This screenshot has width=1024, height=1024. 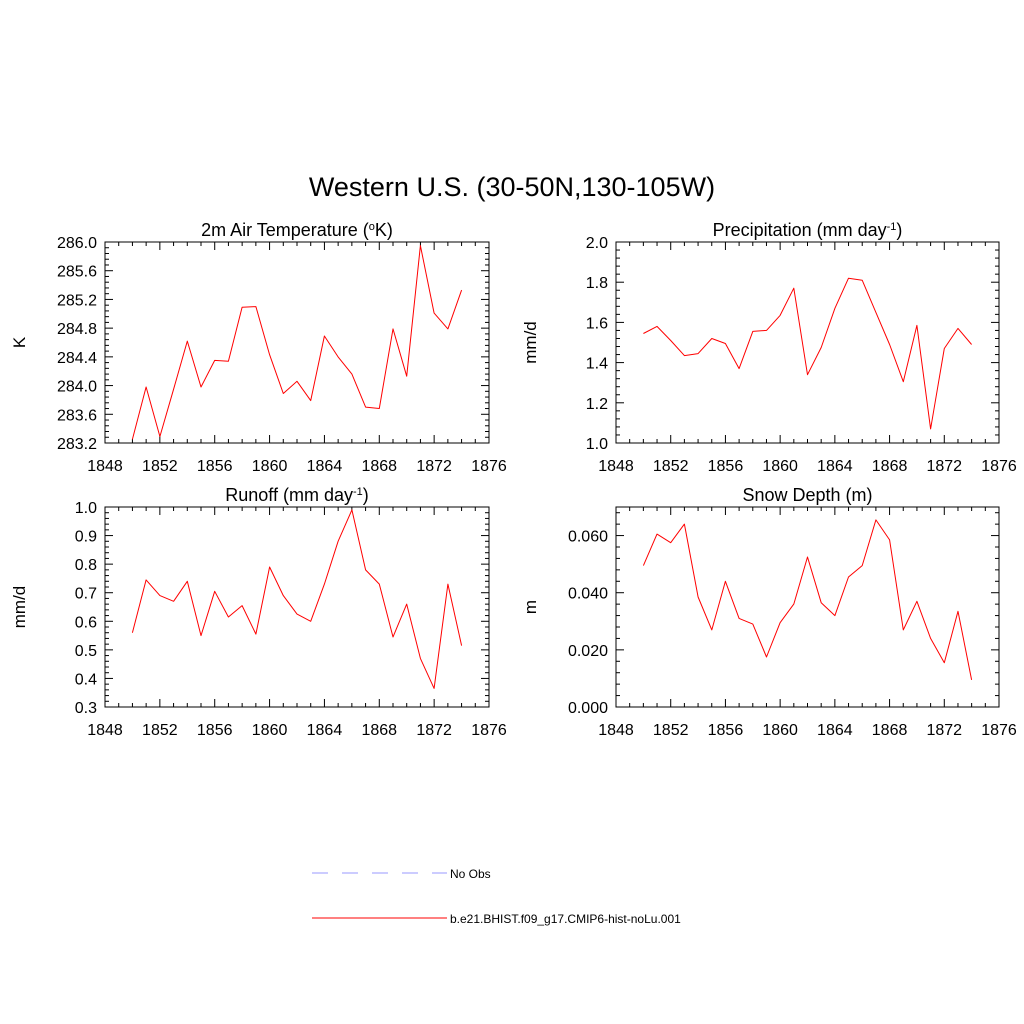 What do you see at coordinates (800, 230) in the screenshot?
I see `chart-title-main: Precipitation (mm day` at bounding box center [800, 230].